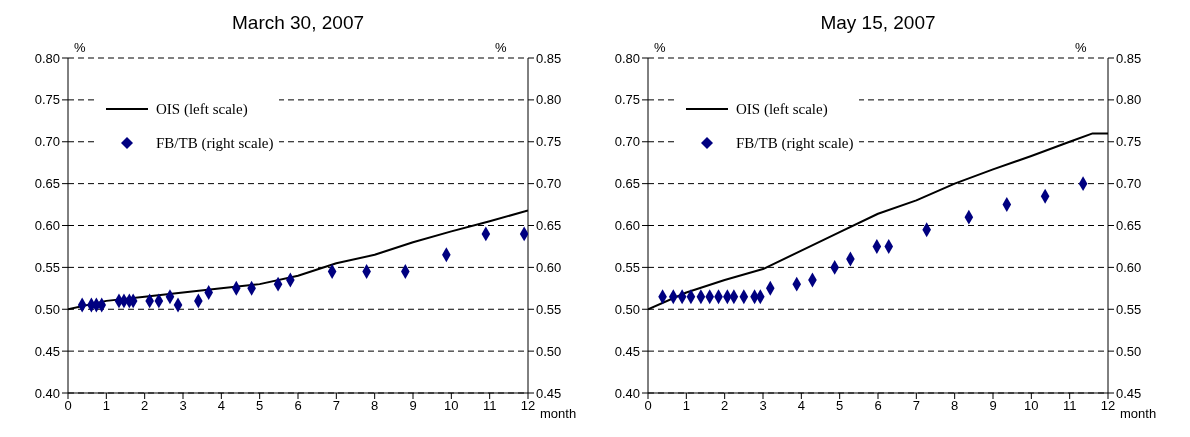 This screenshot has height=437, width=1190. Describe the element at coordinates (878, 23) in the screenshot. I see `chart-title: May 15, 2007` at that location.